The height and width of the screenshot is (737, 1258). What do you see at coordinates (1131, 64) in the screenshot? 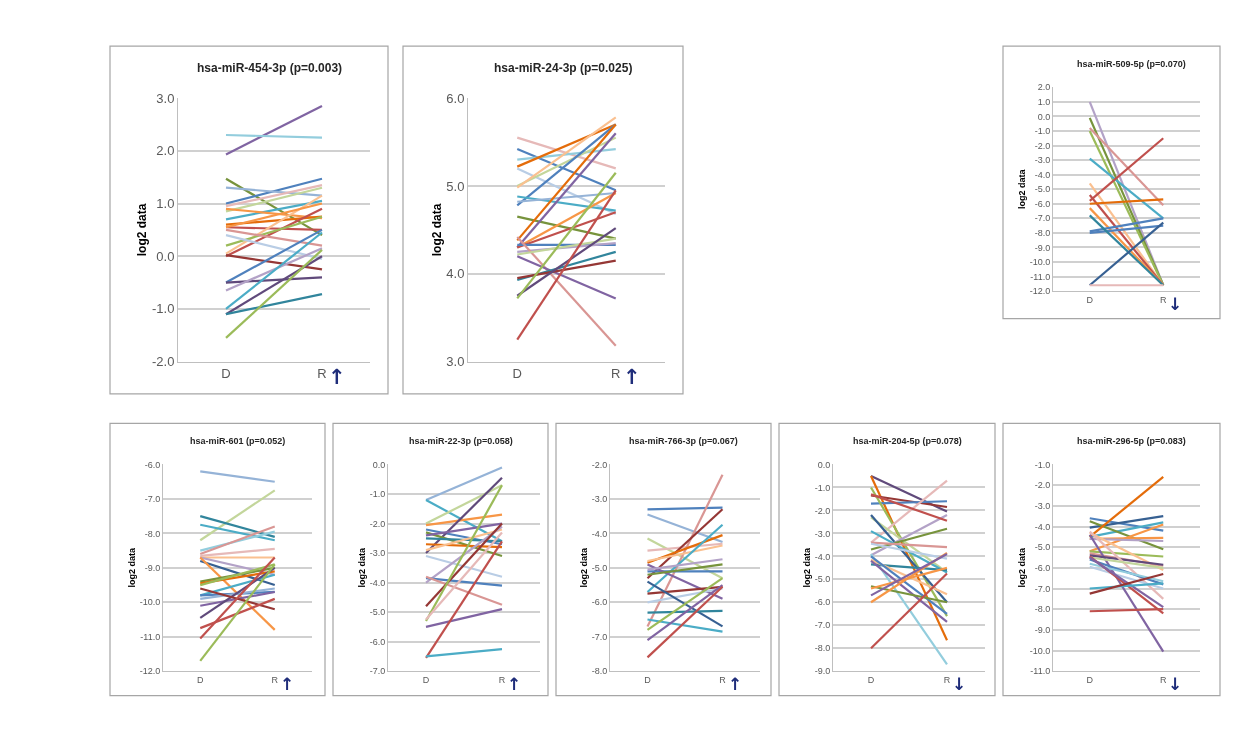
I see `chart-title: hsa-miR-509-5p (p=0.070)` at bounding box center [1131, 64].